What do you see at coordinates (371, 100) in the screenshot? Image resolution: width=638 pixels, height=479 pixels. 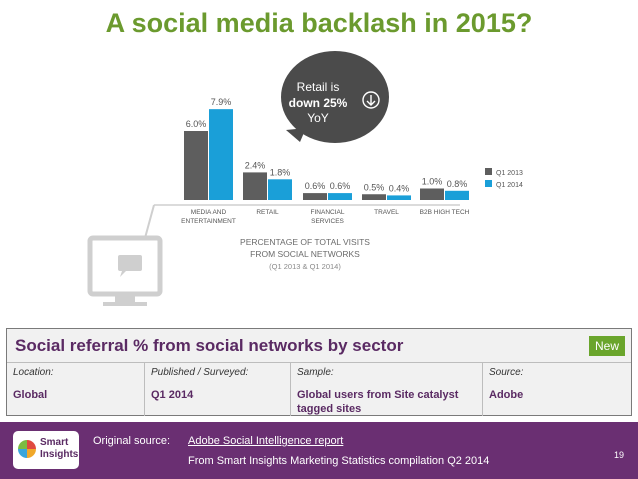 I see `down-arrow-icon` at bounding box center [371, 100].